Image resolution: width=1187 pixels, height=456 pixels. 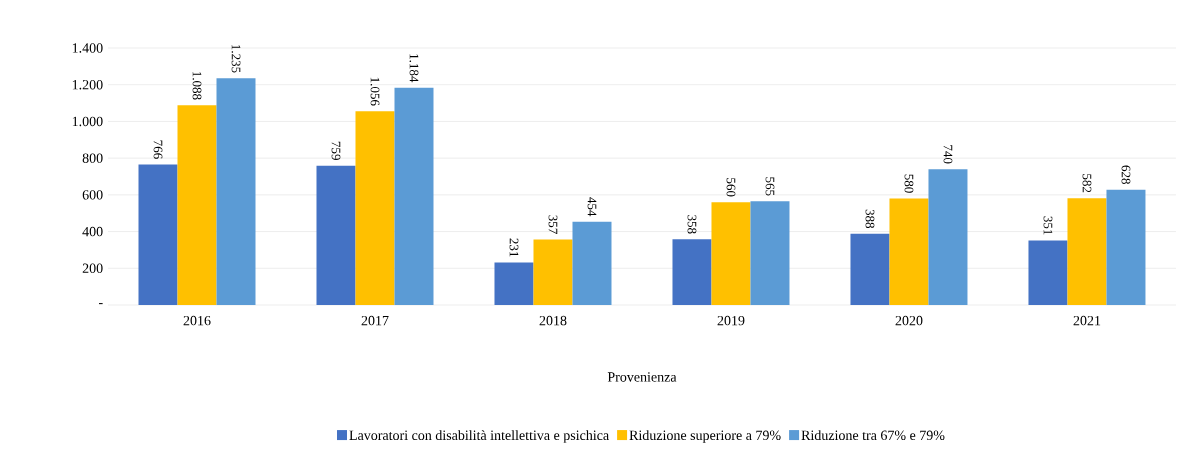 I want to click on y-tick-label: 1.400, so click(x=87, y=48).